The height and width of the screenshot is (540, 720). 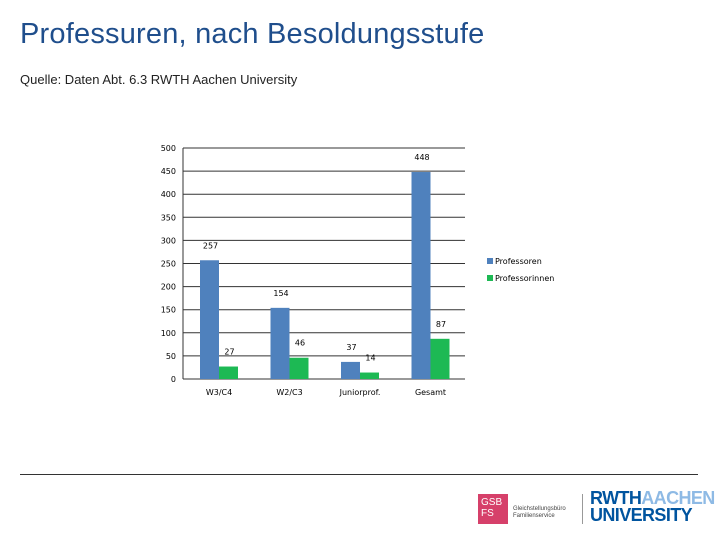 I want to click on gsb-logo-abbr-bottom: FS, so click(x=487, y=513).